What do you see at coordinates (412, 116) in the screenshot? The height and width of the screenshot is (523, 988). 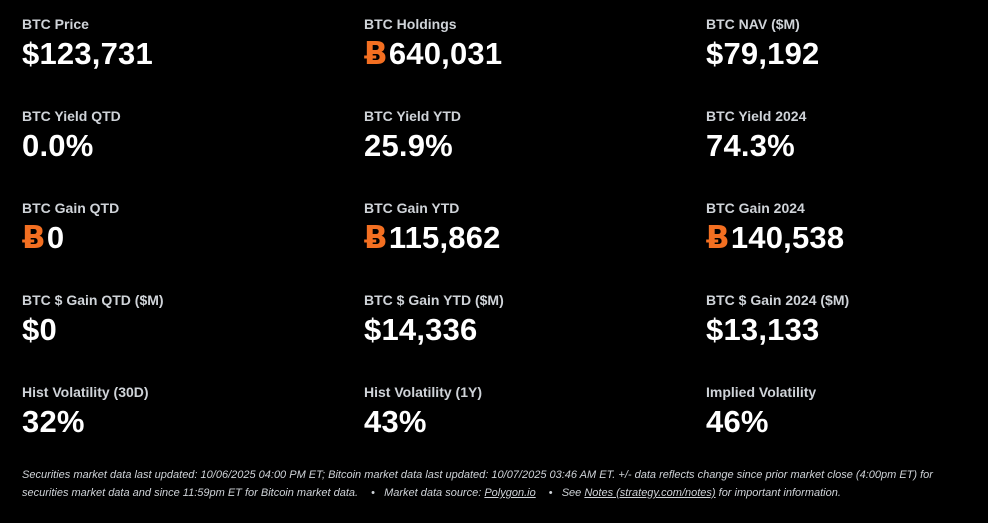 I see `stat-label: BTC Yield YTD` at bounding box center [412, 116].